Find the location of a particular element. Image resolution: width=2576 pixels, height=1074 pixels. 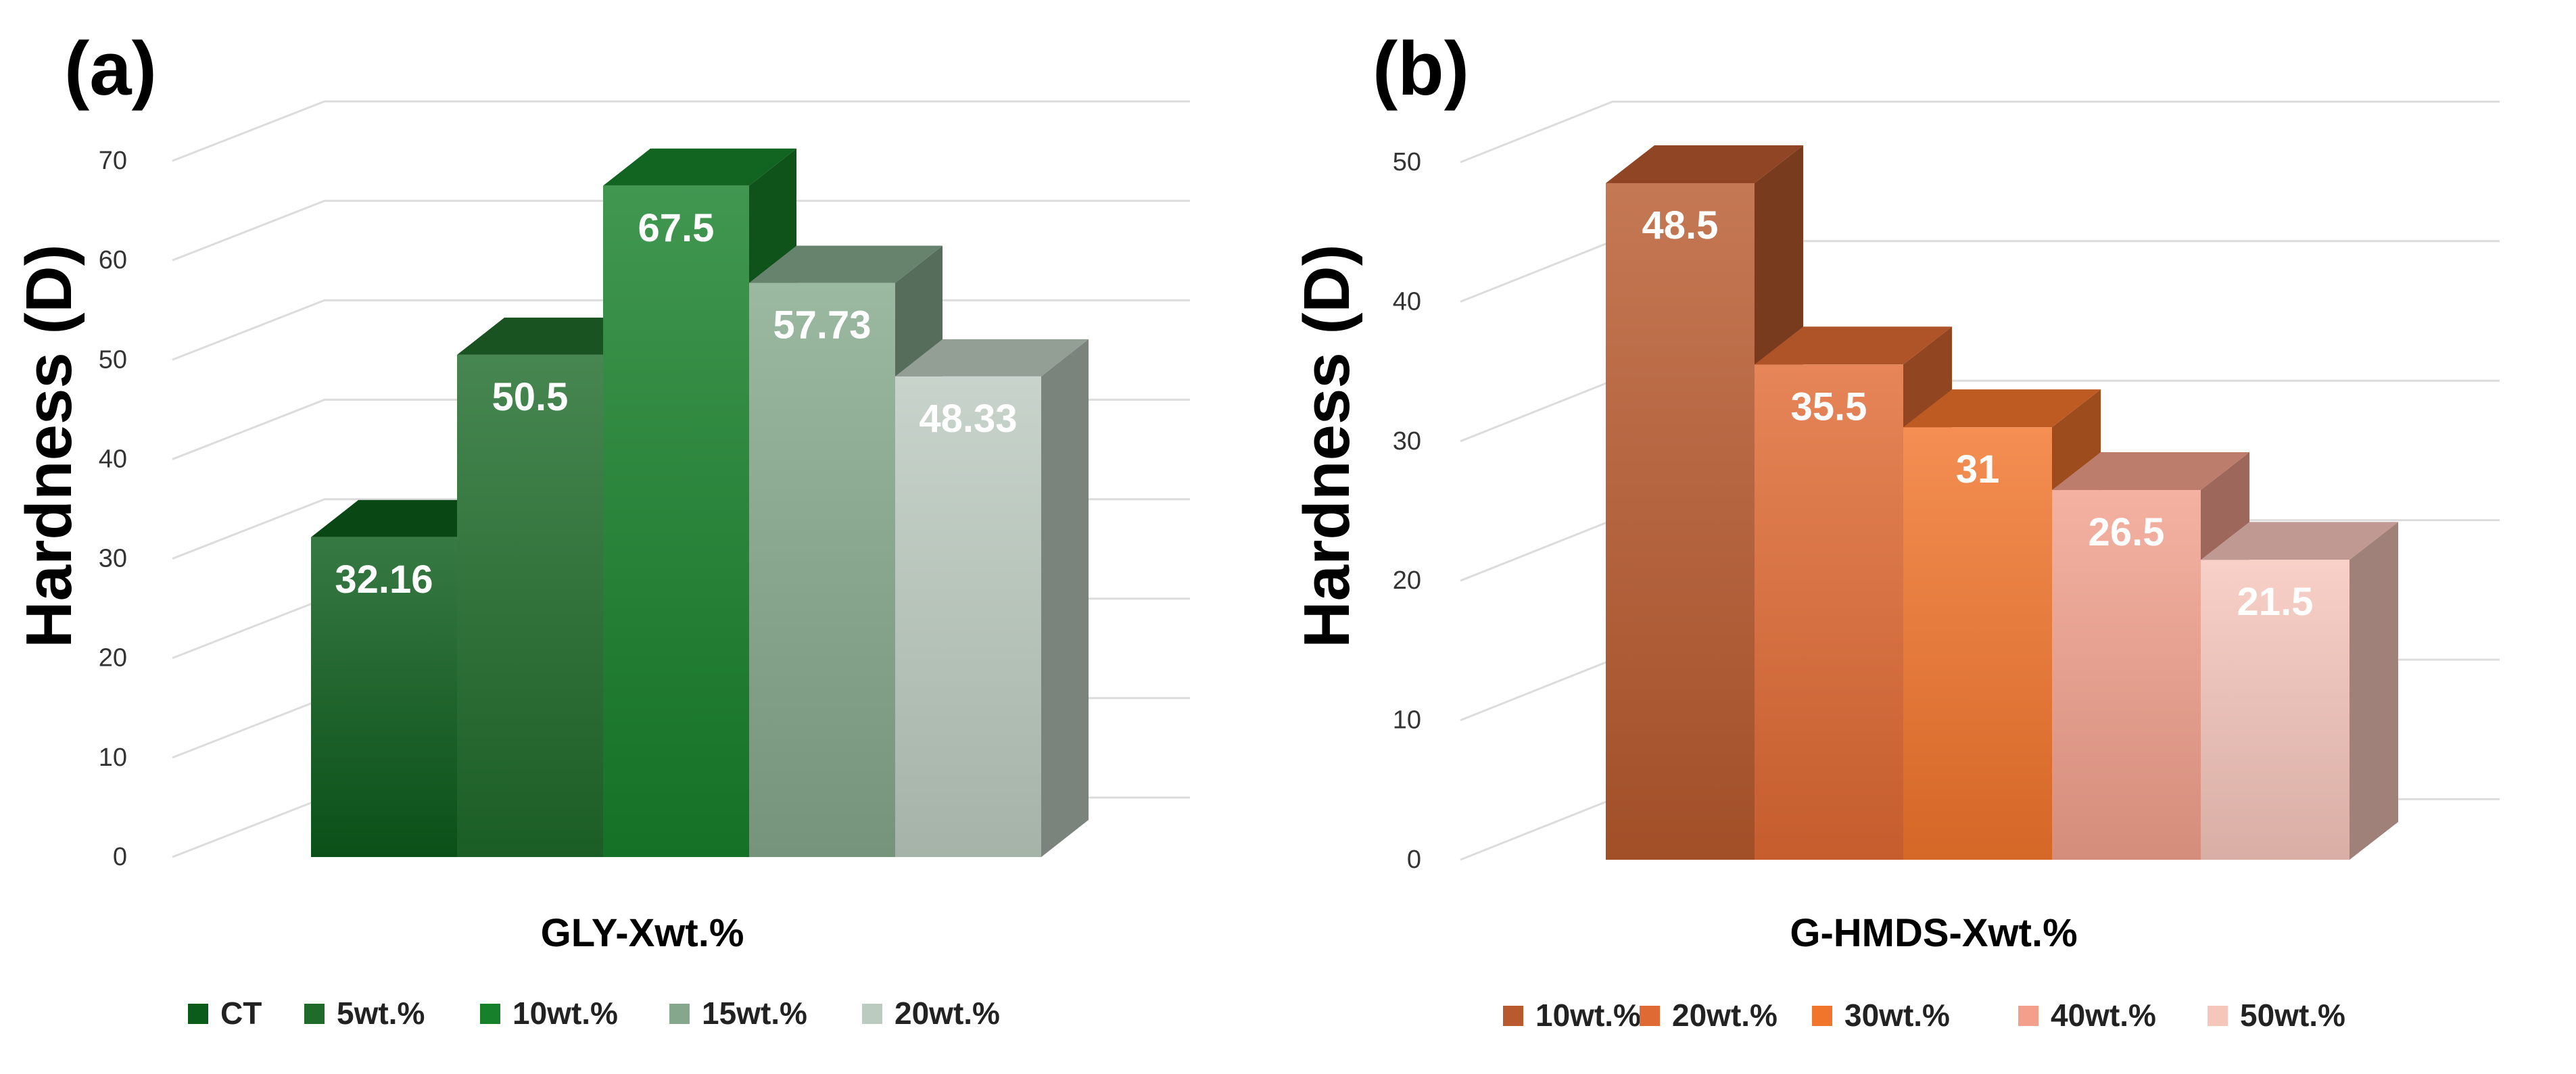

grid-line is located at coordinates (1980, 131).